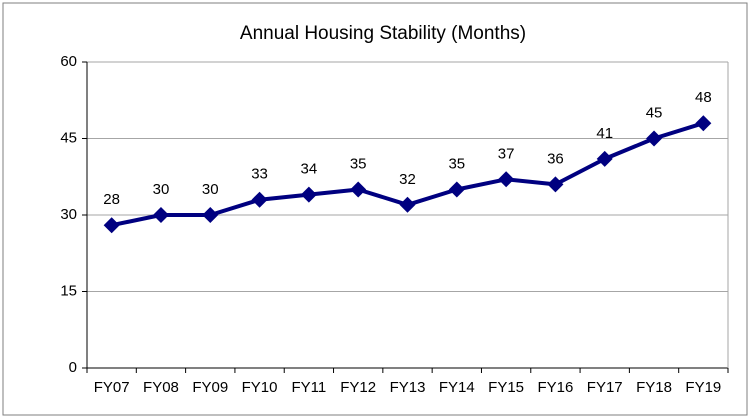 Image resolution: width=755 pixels, height=418 pixels. Describe the element at coordinates (73, 367) in the screenshot. I see `y-tick-label: 0` at that location.